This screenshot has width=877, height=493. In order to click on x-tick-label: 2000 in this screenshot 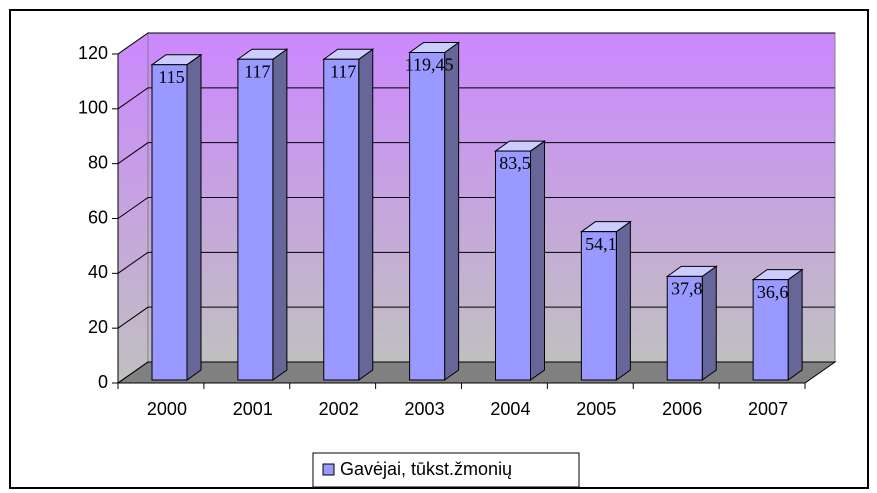, I will do `click(167, 409)`.